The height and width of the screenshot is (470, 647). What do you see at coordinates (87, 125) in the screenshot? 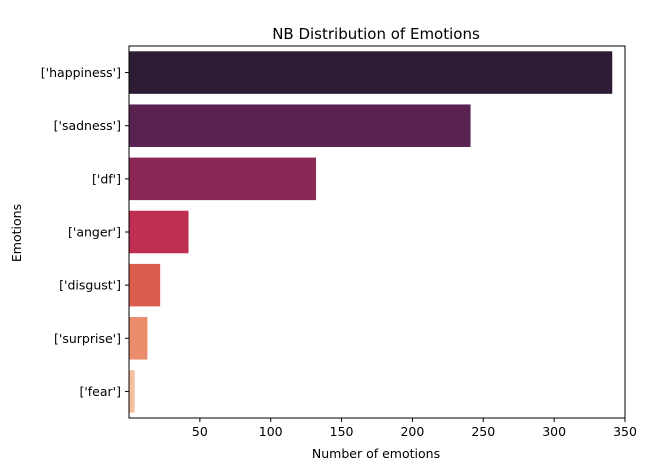
I see `y-tick-label: ['sadness']` at bounding box center [87, 125].